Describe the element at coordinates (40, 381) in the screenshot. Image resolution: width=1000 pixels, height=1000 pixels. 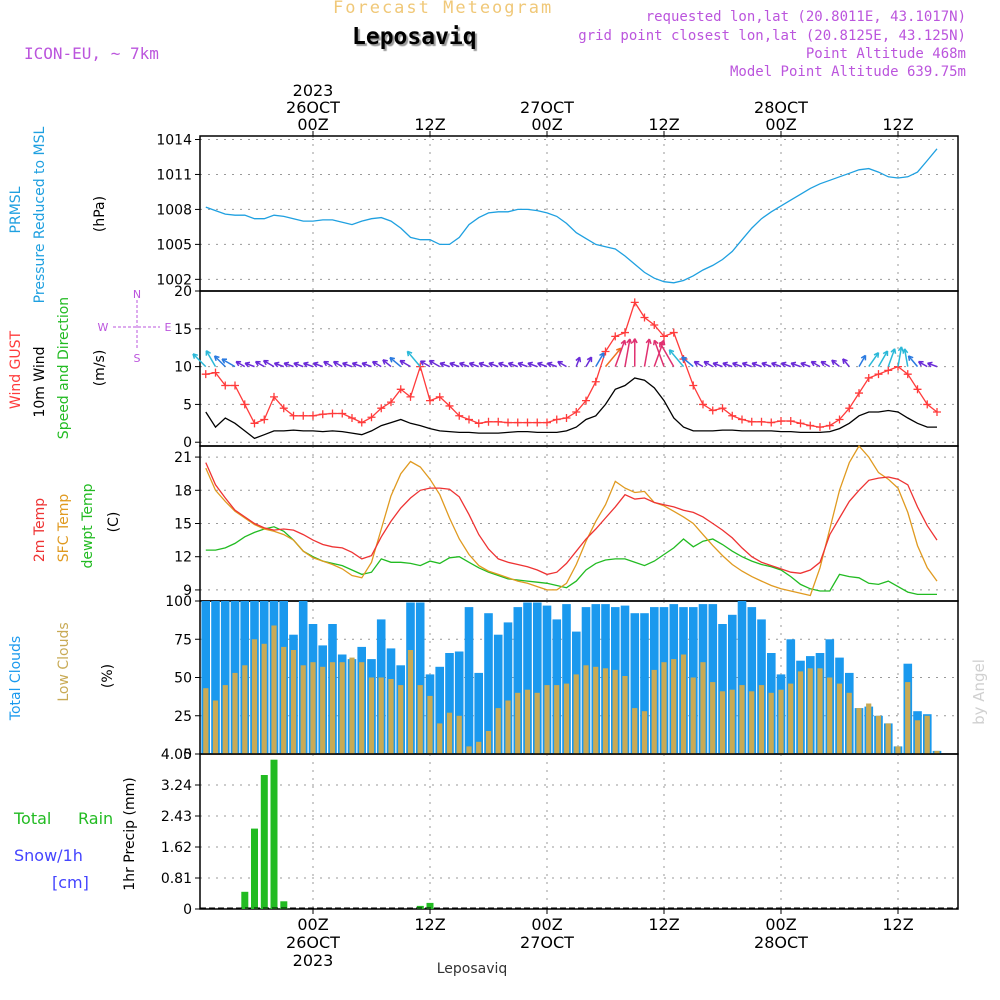
I see `label-10m-wind: 10m Wind` at that location.